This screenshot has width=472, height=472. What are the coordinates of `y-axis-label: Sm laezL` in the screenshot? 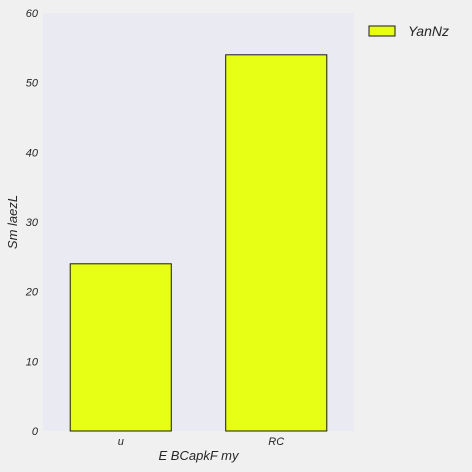 It's located at (12, 222).